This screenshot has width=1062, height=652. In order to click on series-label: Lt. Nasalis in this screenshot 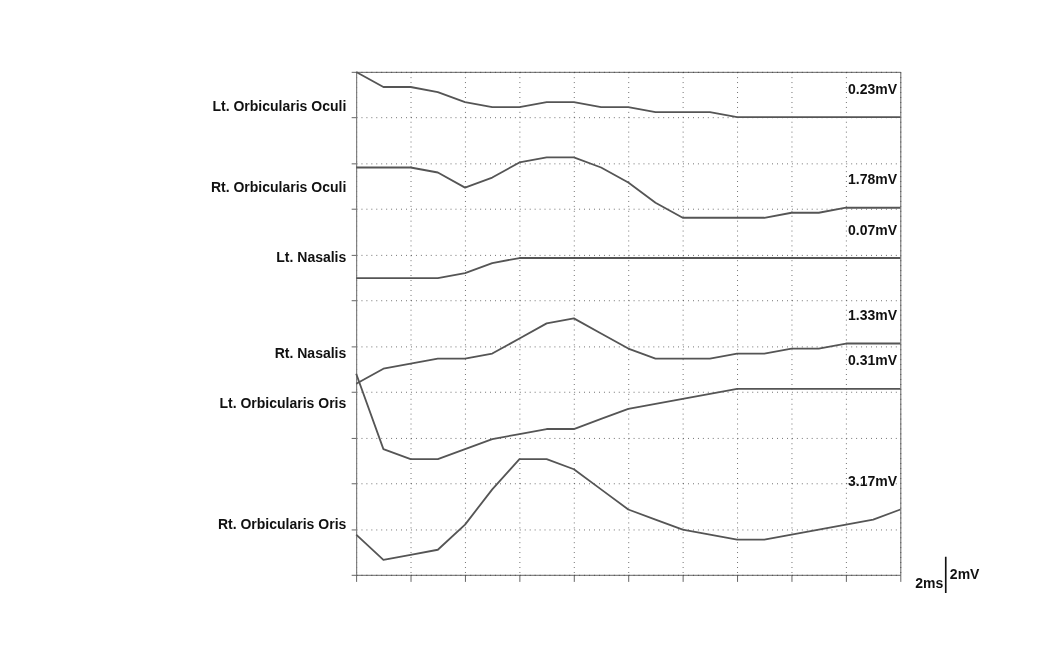, I will do `click(311, 257)`.